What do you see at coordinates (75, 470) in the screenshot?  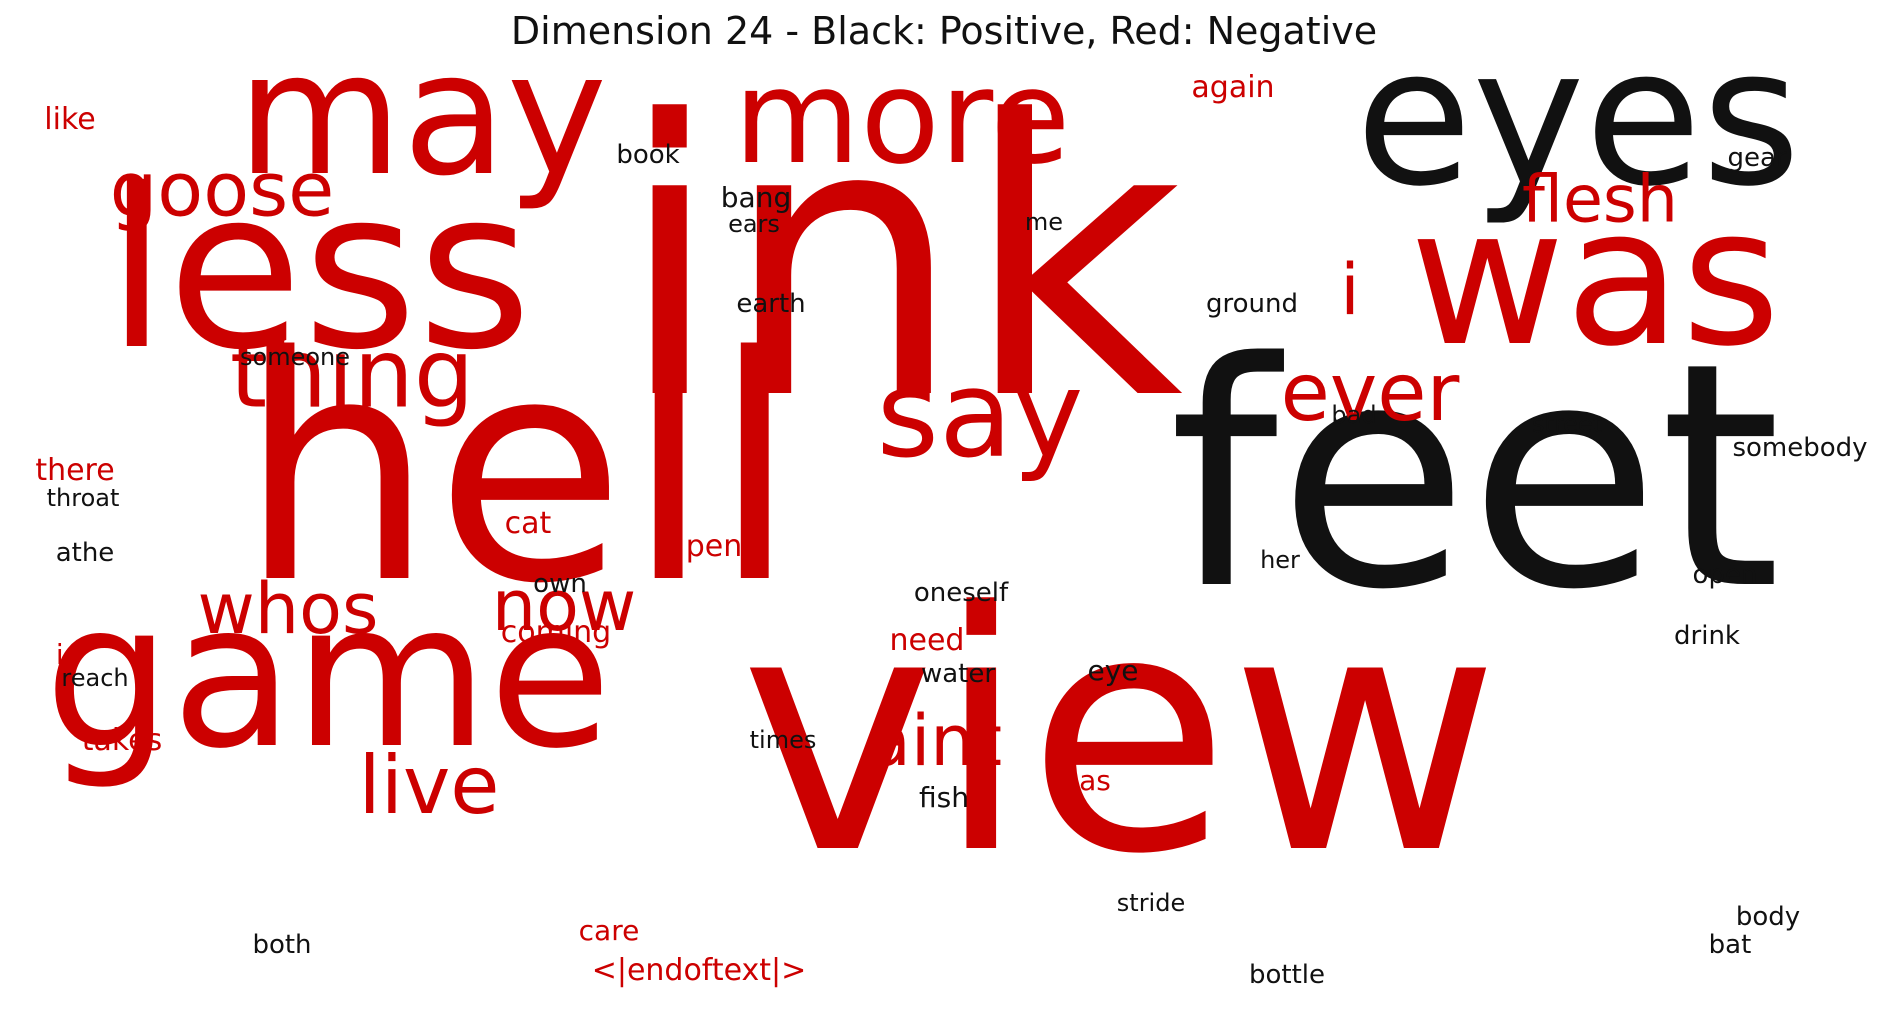 I see `cloud-word: there` at bounding box center [75, 470].